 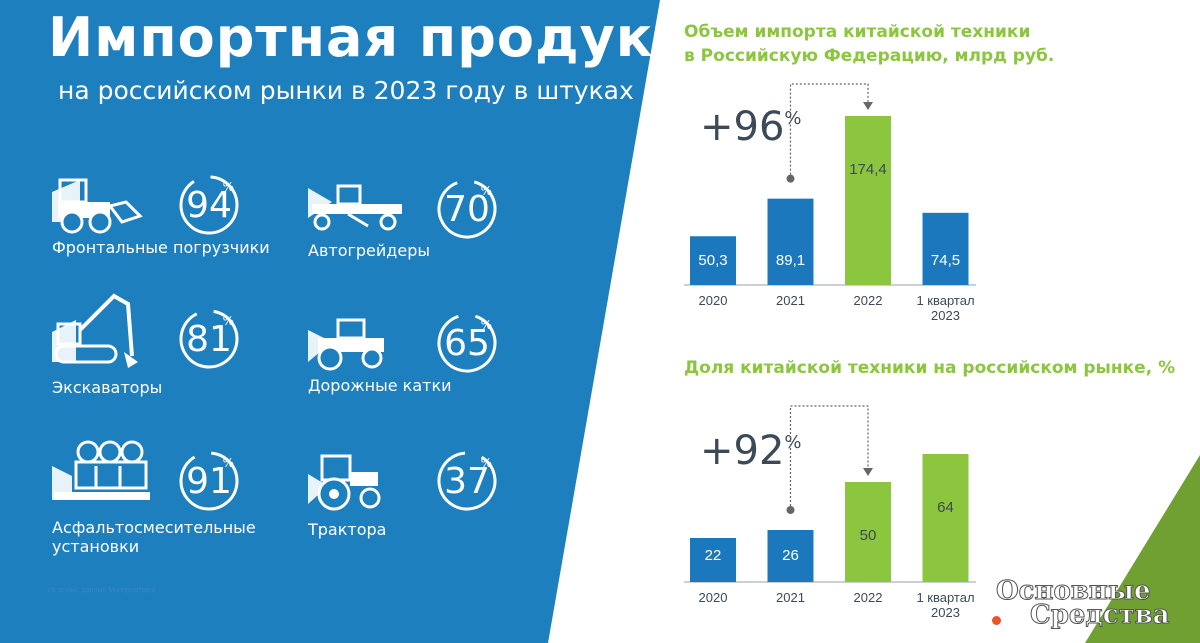 What do you see at coordinates (161, 247) in the screenshot?
I see `product-label: Фронтальные погрузчики` at bounding box center [161, 247].